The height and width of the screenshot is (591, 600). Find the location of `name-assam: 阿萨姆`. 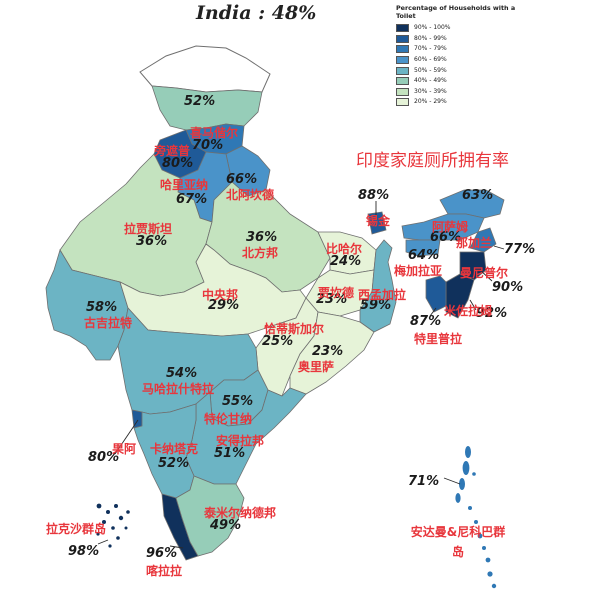

name-assam: 阿萨姆 is located at coordinates (450, 227).